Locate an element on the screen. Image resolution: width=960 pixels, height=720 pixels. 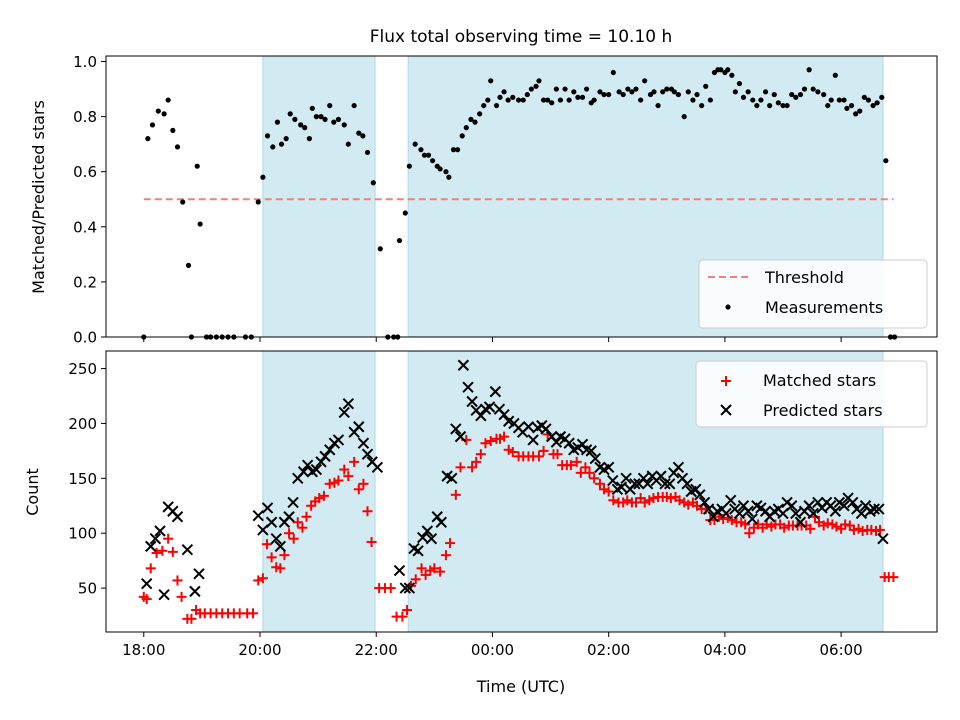
y-tick-label: 250 is located at coordinates (82, 369).